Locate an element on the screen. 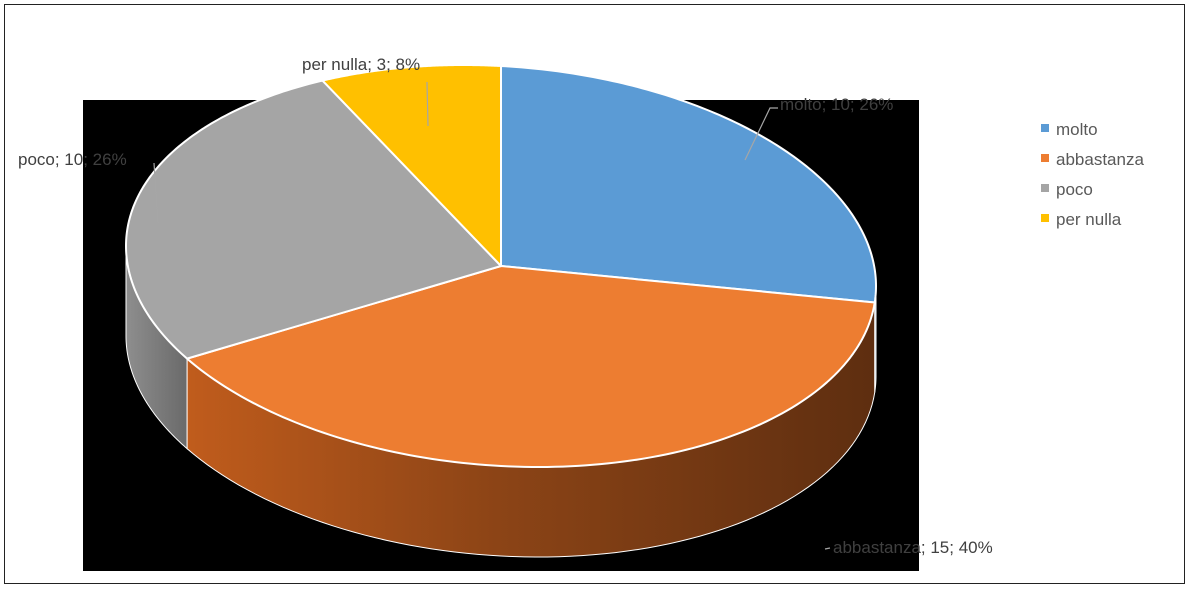 The width and height of the screenshot is (1191, 590). legend-label-per-nulla: per nulla is located at coordinates (1089, 219).